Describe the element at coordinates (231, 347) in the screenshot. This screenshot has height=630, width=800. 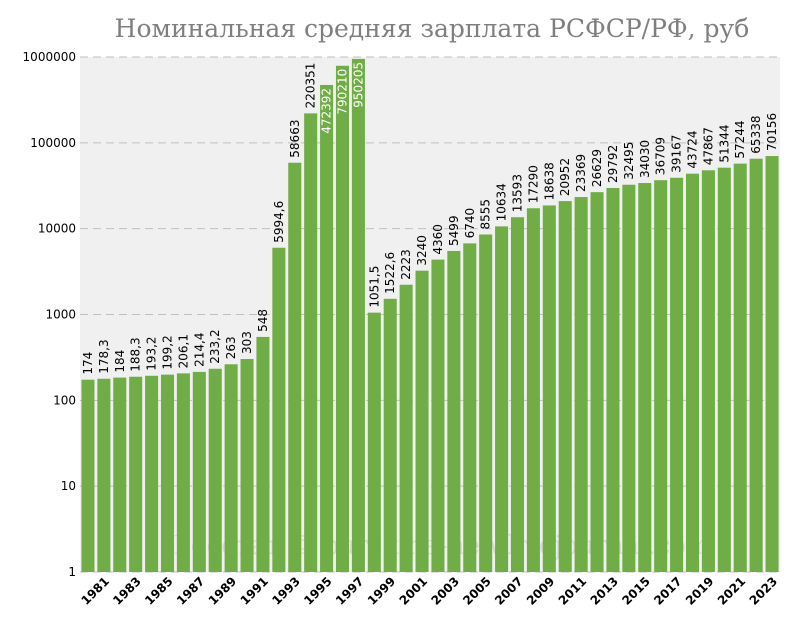
I see `value-label: 263` at that location.